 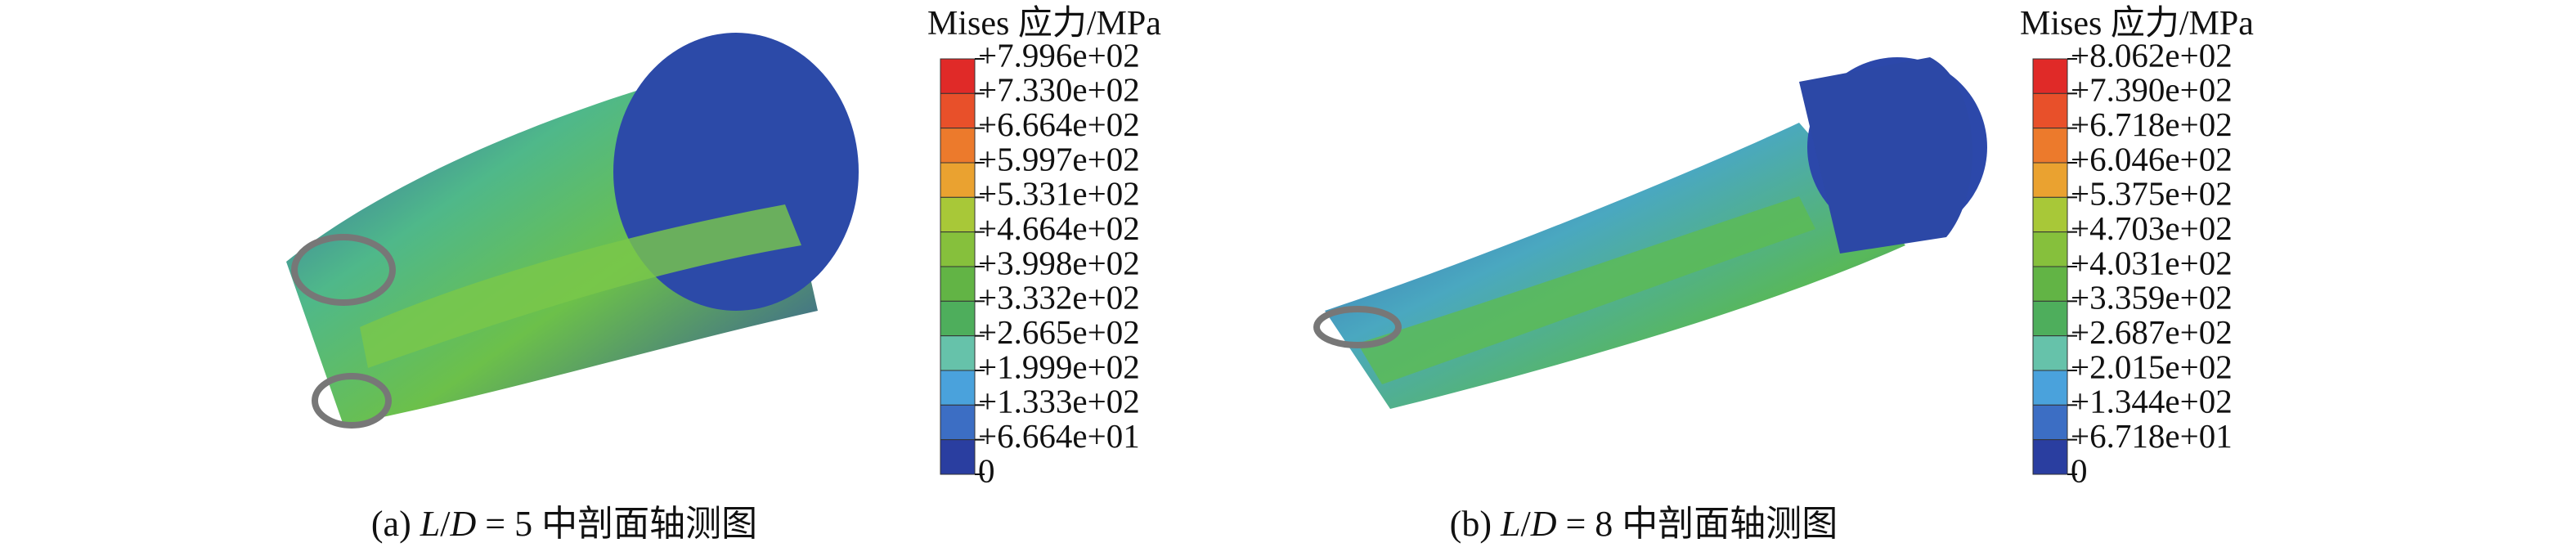 I want to click on caption: (b) L/D = 8 中剖面轴测图, so click(x=1644, y=524).